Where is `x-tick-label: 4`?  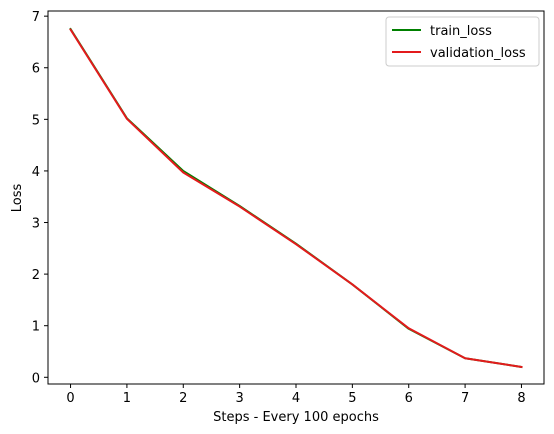 x-tick-label: 4 is located at coordinates (296, 398).